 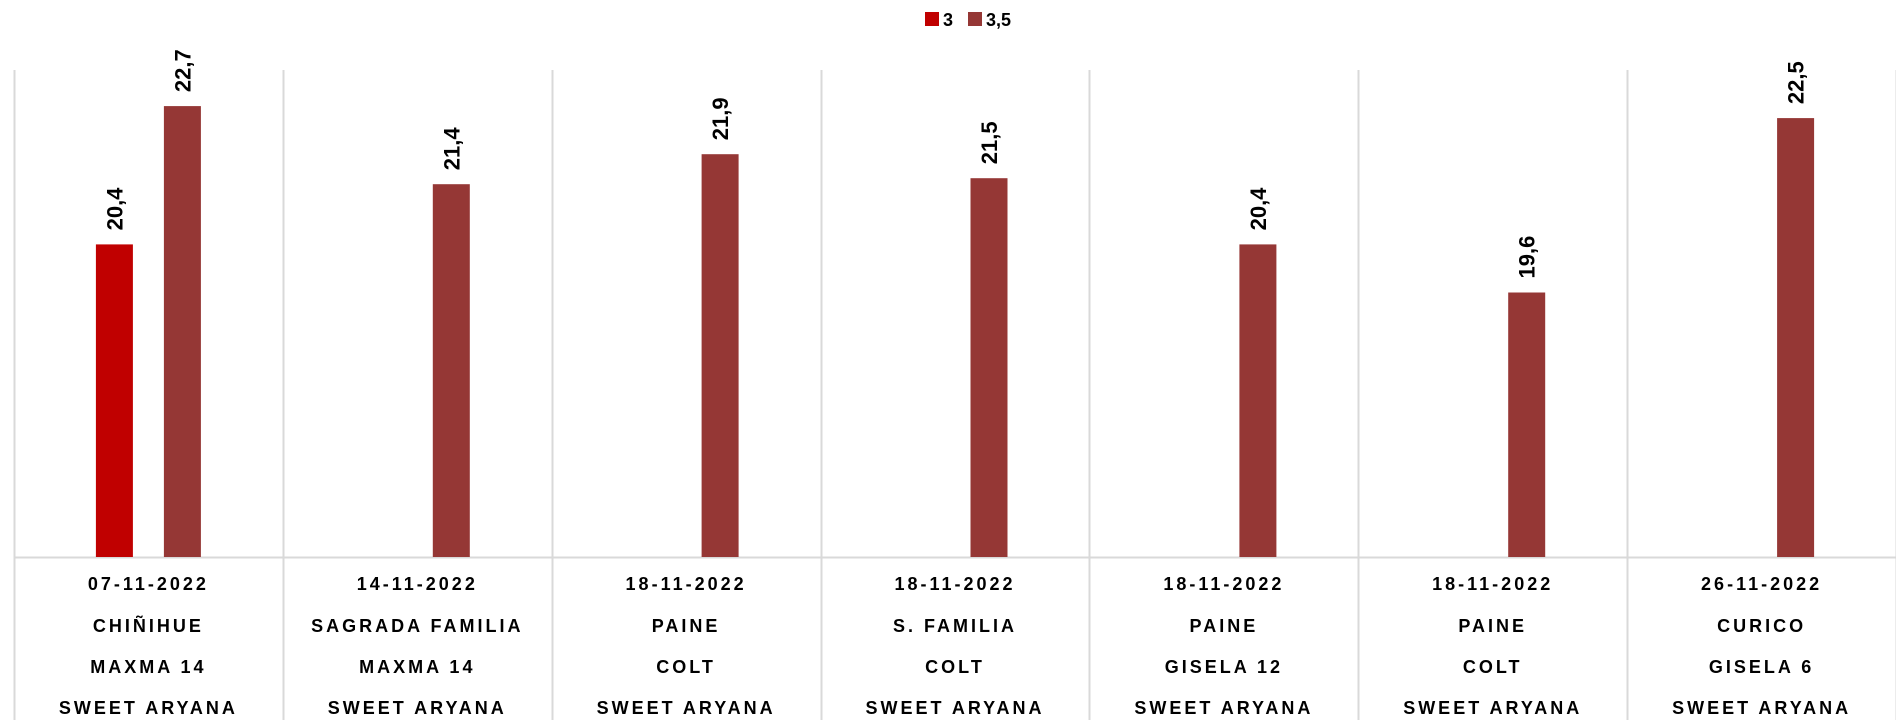 What do you see at coordinates (1761, 708) in the screenshot?
I see `category-label-6-line3: SWEET ARYANA` at bounding box center [1761, 708].